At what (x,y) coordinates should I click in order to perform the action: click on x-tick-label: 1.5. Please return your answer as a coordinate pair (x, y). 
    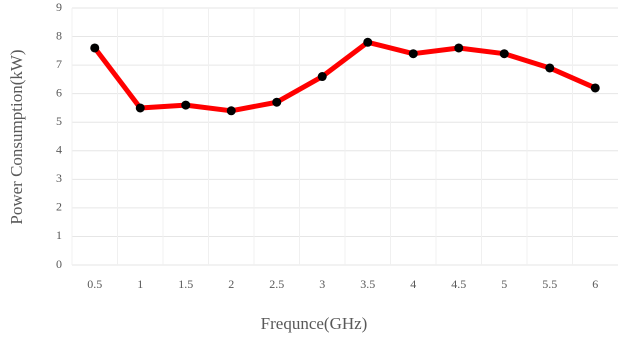
    Looking at the image, I should click on (185, 284).